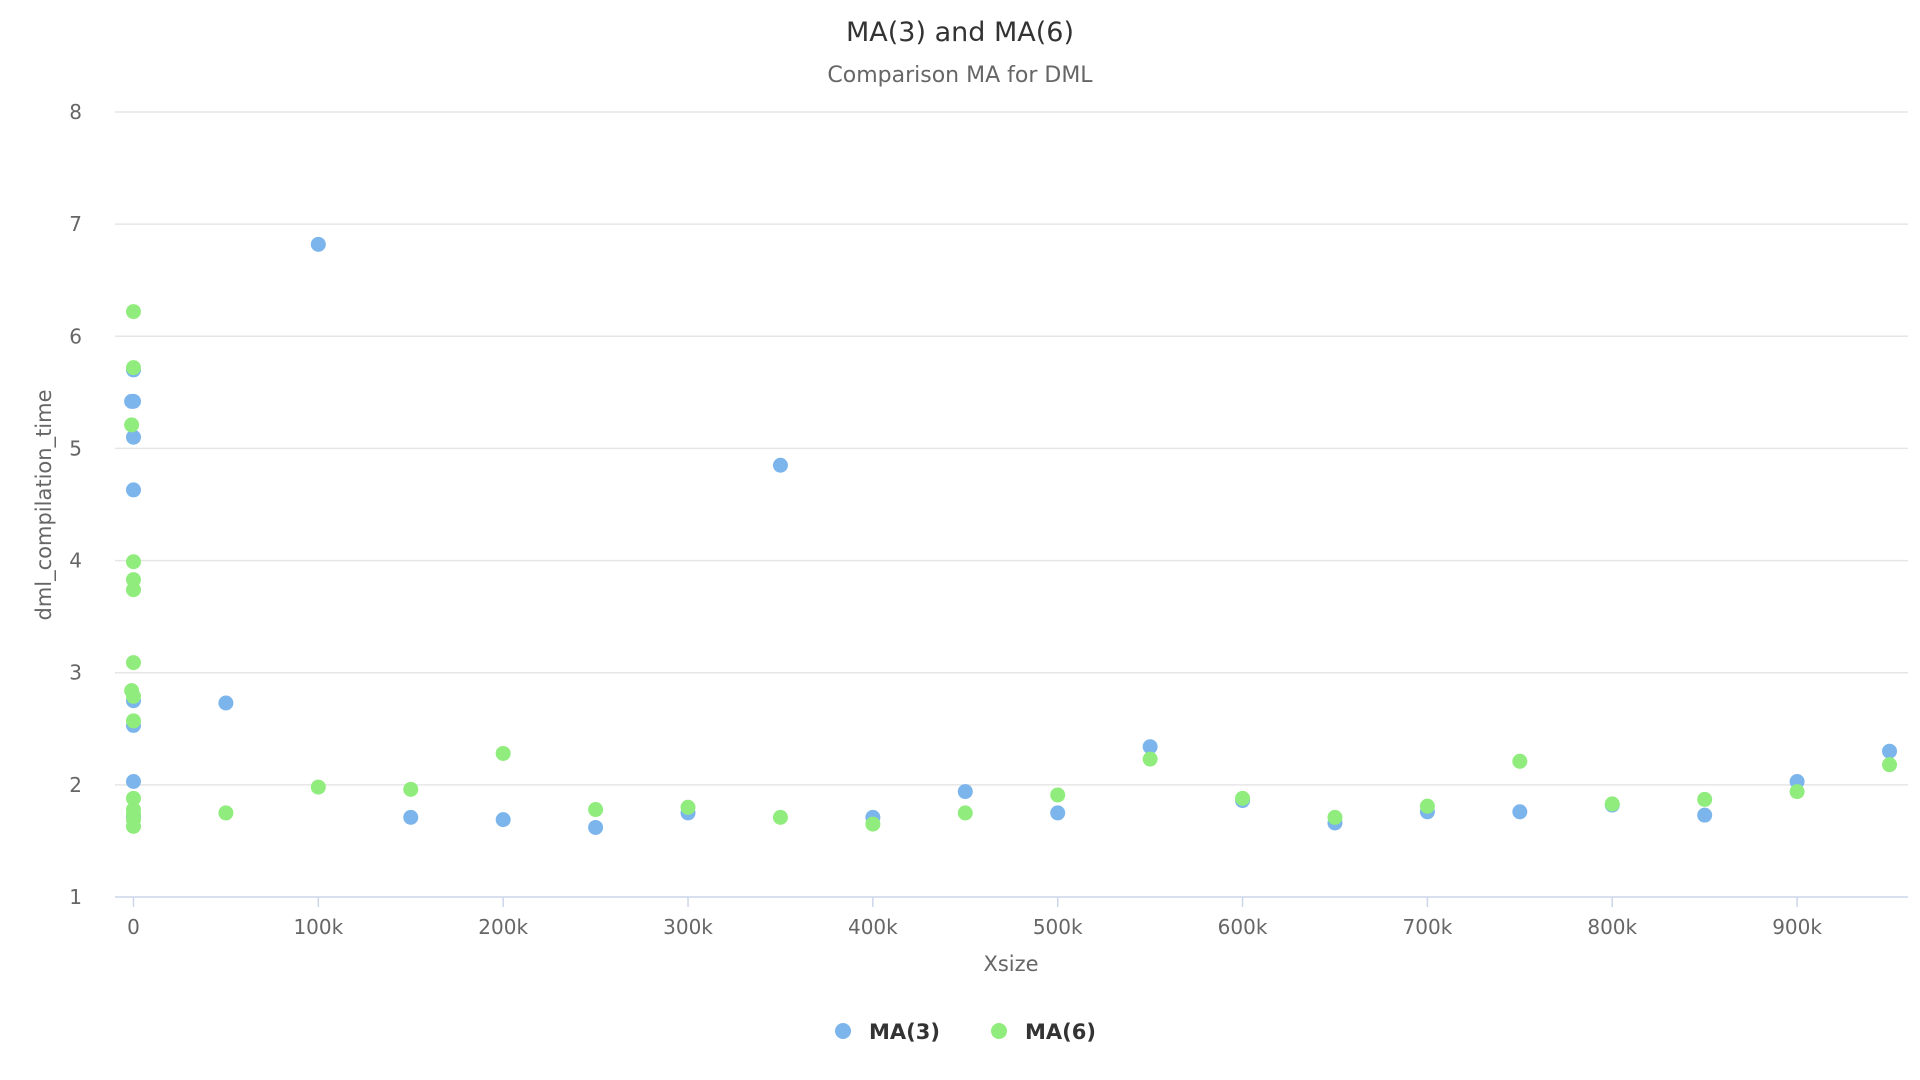 The height and width of the screenshot is (1080, 1920). What do you see at coordinates (904, 1032) in the screenshot?
I see `legend-label-ma3: MA(3)` at bounding box center [904, 1032].